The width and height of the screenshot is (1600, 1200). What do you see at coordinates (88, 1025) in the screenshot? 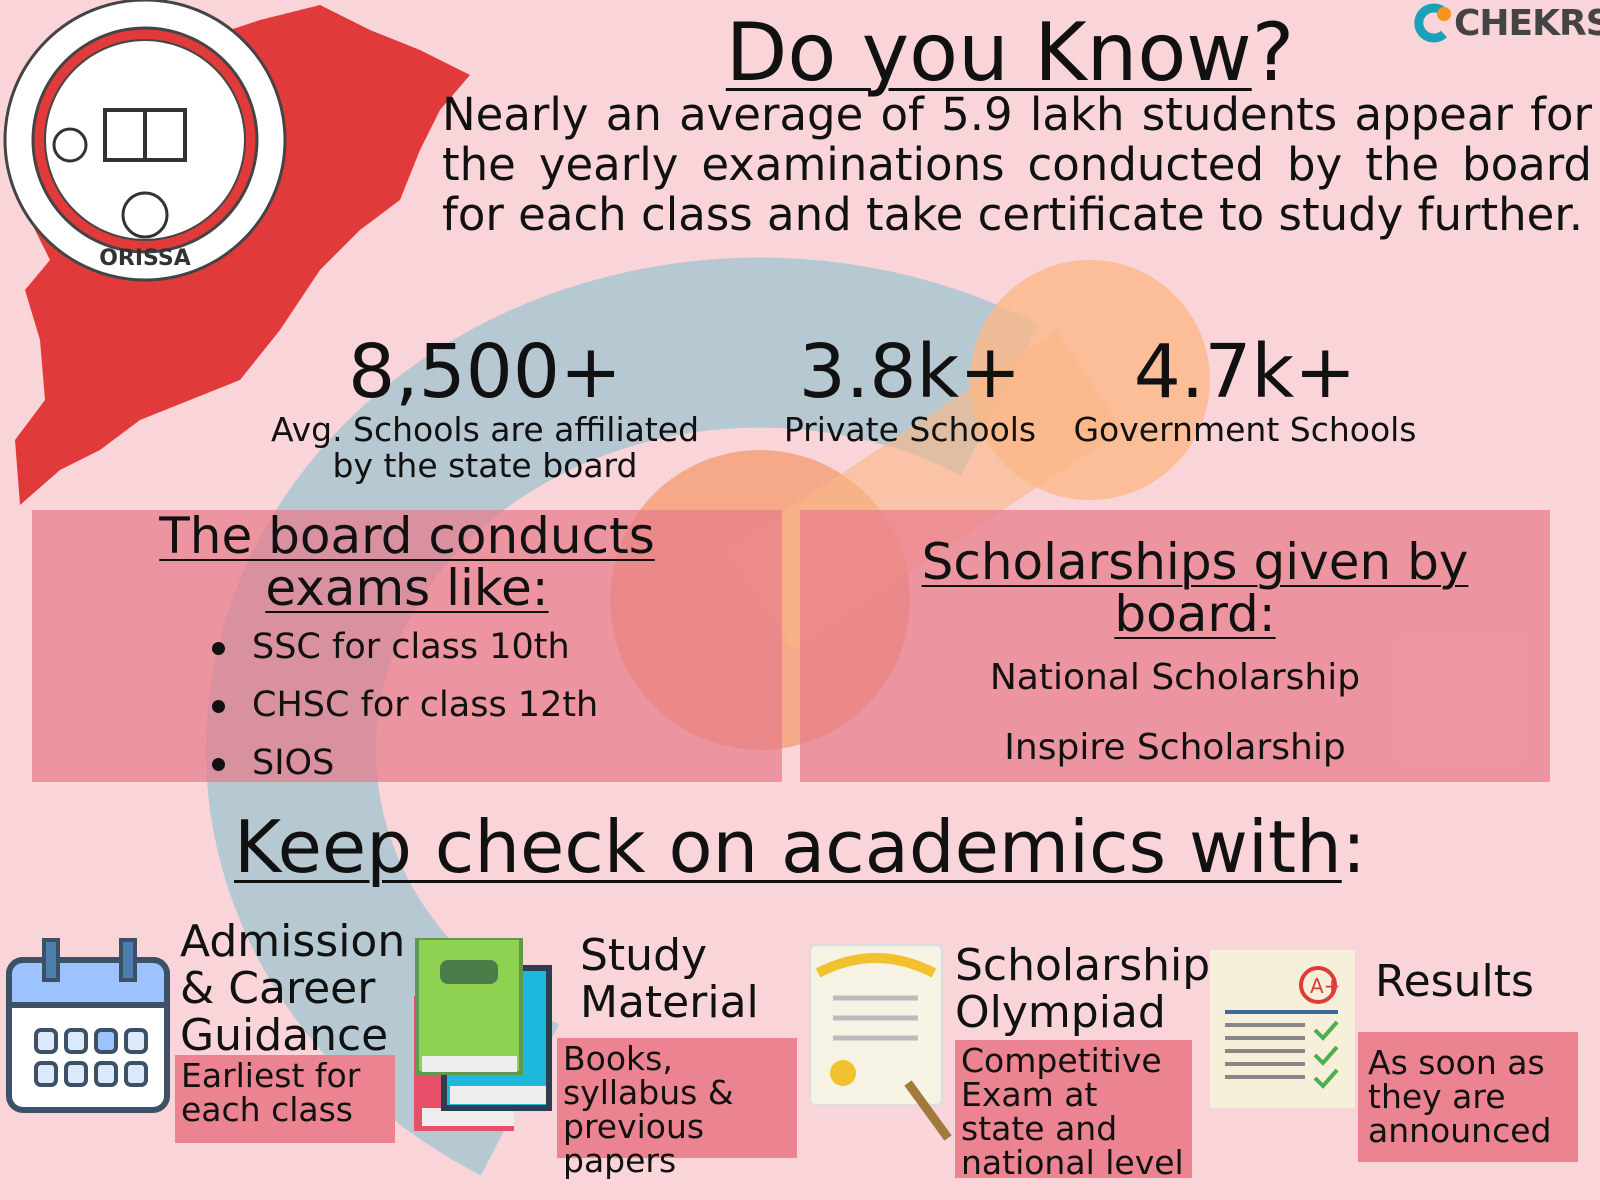
I see `calendar-icon` at bounding box center [88, 1025].